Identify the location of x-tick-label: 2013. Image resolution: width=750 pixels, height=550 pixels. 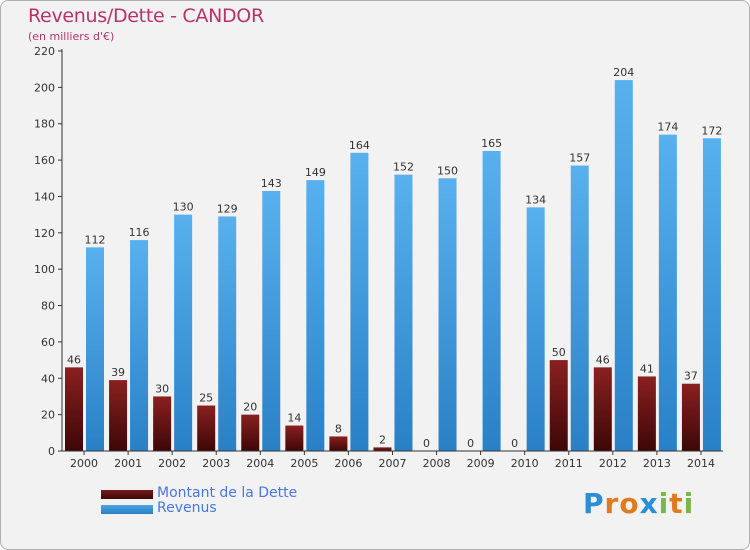
(657, 463).